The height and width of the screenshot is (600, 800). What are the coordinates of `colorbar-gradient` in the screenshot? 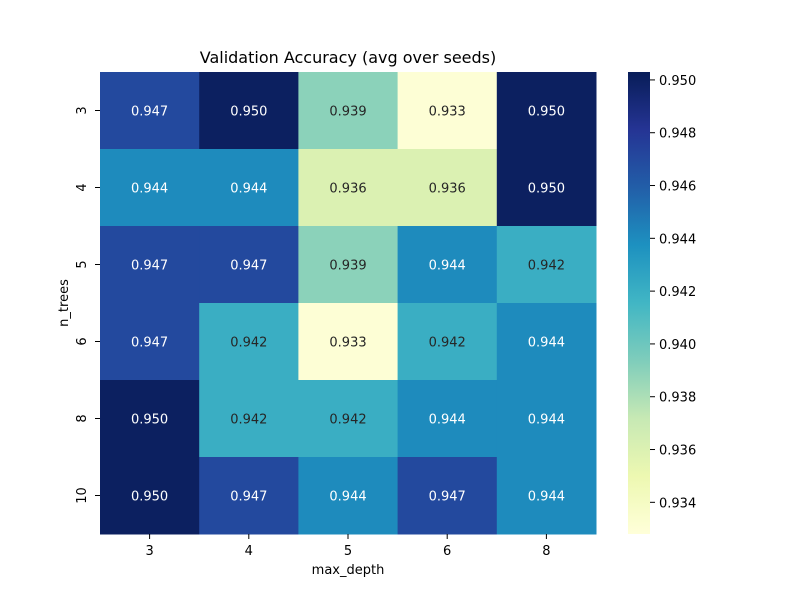 It's located at (639, 303).